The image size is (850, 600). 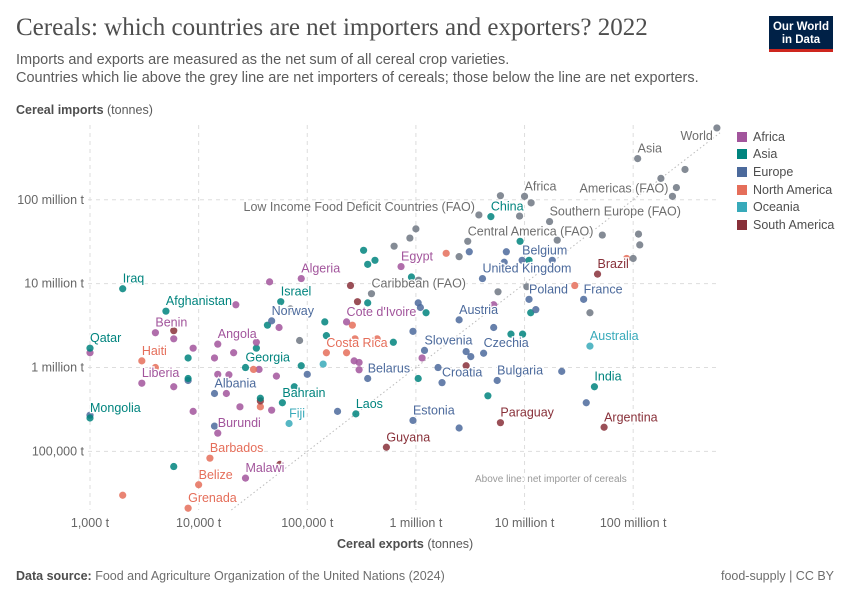 I want to click on data-point-poland, so click(x=529, y=299).